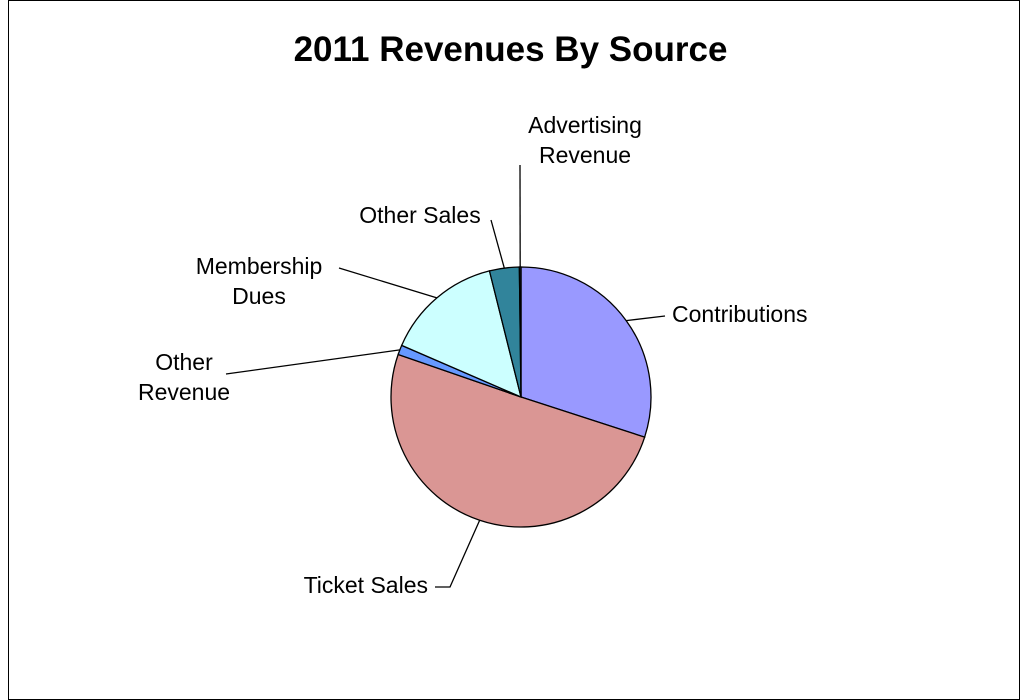 This screenshot has height=700, width=1021. I want to click on leader-line-other-revenue, so click(313, 362).